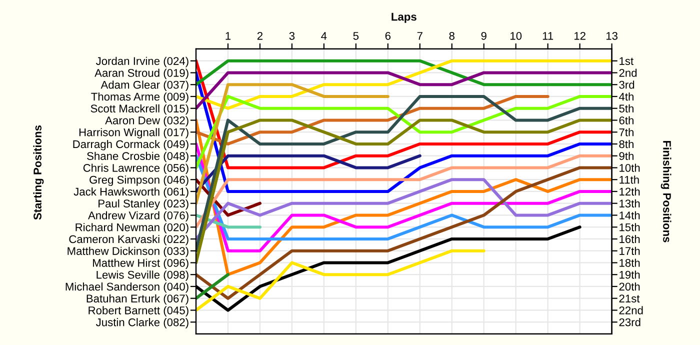 The image size is (700, 345). Describe the element at coordinates (626, 84) in the screenshot. I see `y-tick-label: 3rd` at that location.